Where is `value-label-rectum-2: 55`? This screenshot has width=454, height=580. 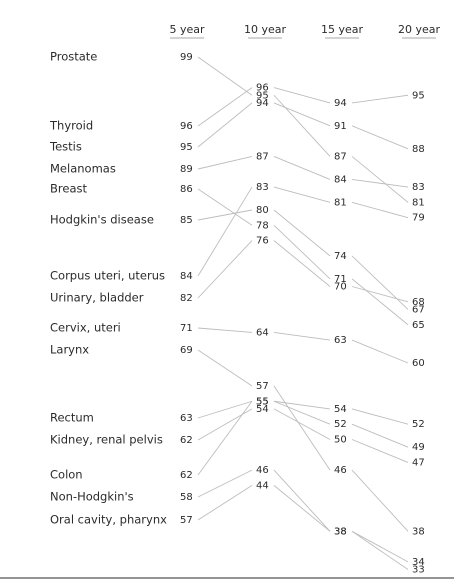
value-label-rectum-2: 55 is located at coordinates (262, 401).